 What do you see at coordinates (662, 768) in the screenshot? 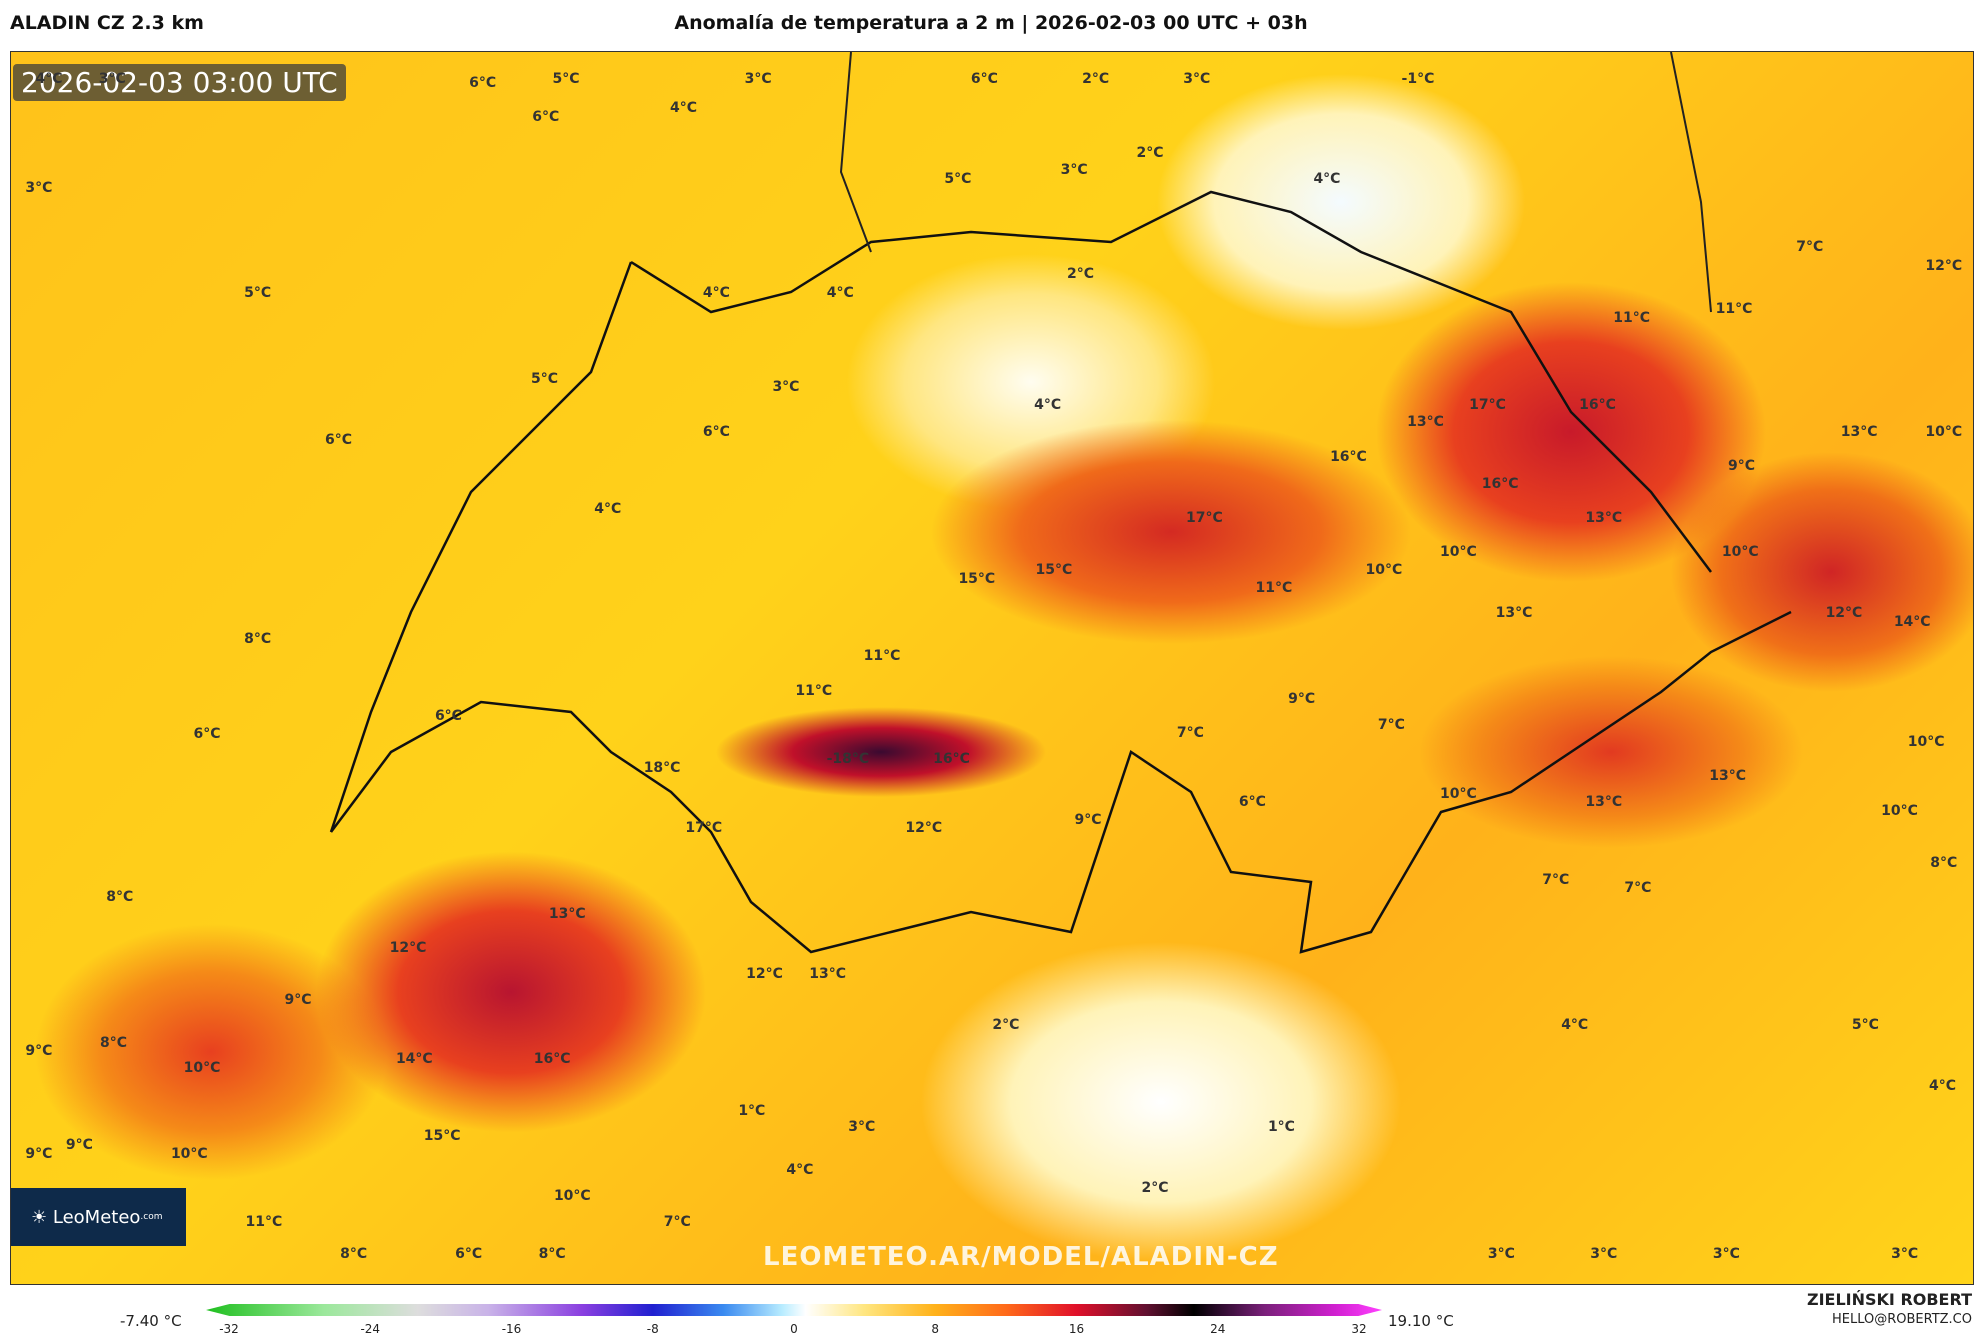
I see `temperature-label: 18°C` at bounding box center [662, 768].